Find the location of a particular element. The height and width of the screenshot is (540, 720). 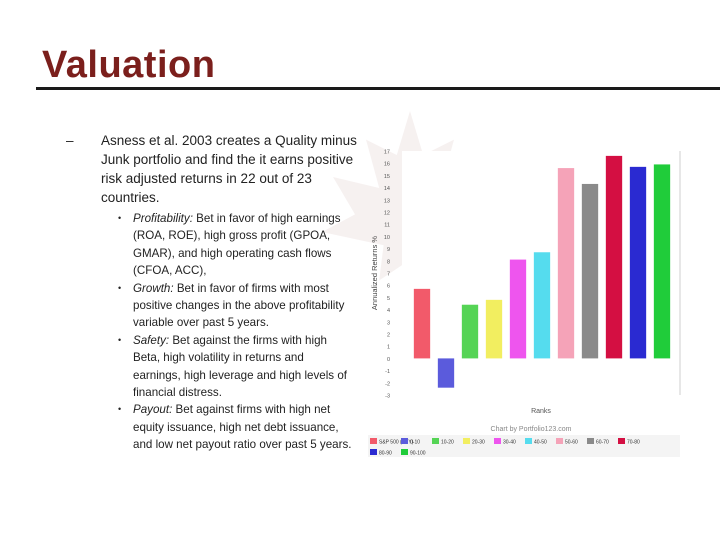

y-tick-label: 17 is located at coordinates (387, 153).